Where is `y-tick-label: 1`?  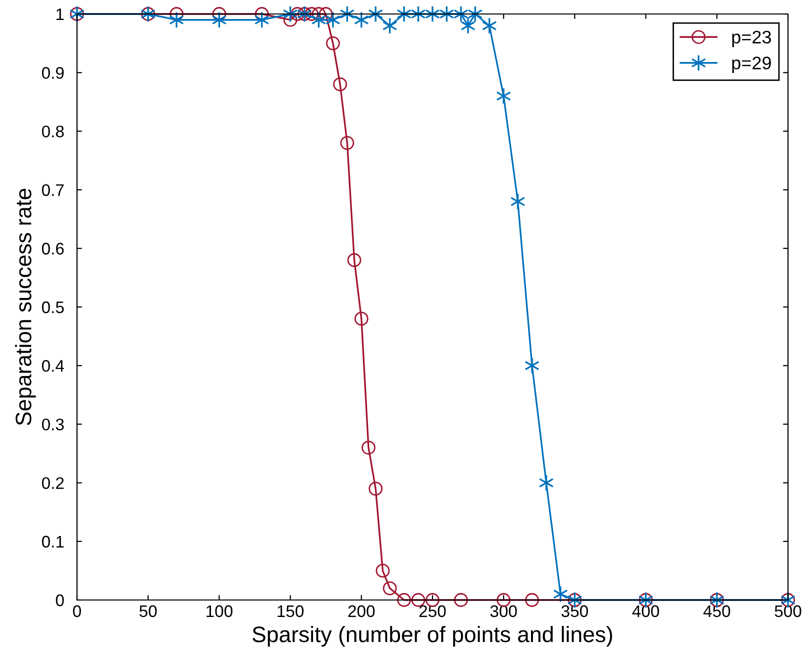 y-tick-label: 1 is located at coordinates (60, 14).